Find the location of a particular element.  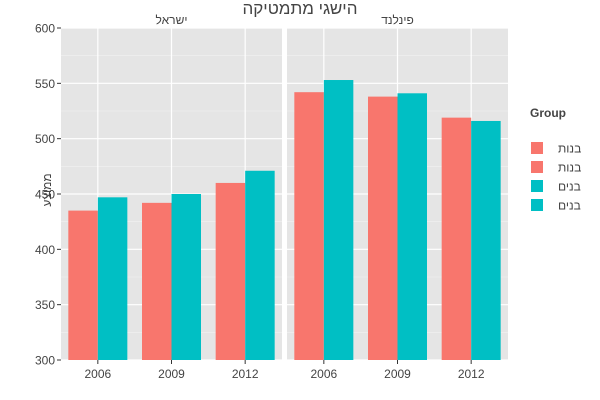

y-tick-label: 500 is located at coordinates (45, 139).